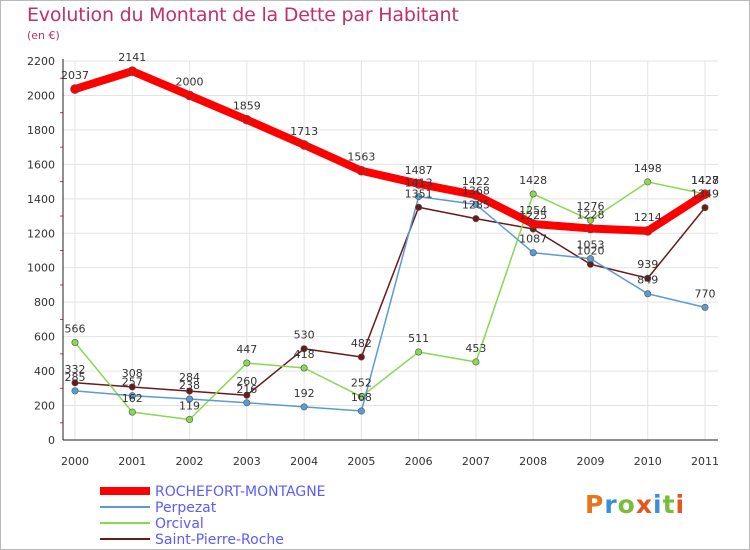 The image size is (750, 550). What do you see at coordinates (475, 348) in the screenshot?
I see `data-label: 453` at bounding box center [475, 348].